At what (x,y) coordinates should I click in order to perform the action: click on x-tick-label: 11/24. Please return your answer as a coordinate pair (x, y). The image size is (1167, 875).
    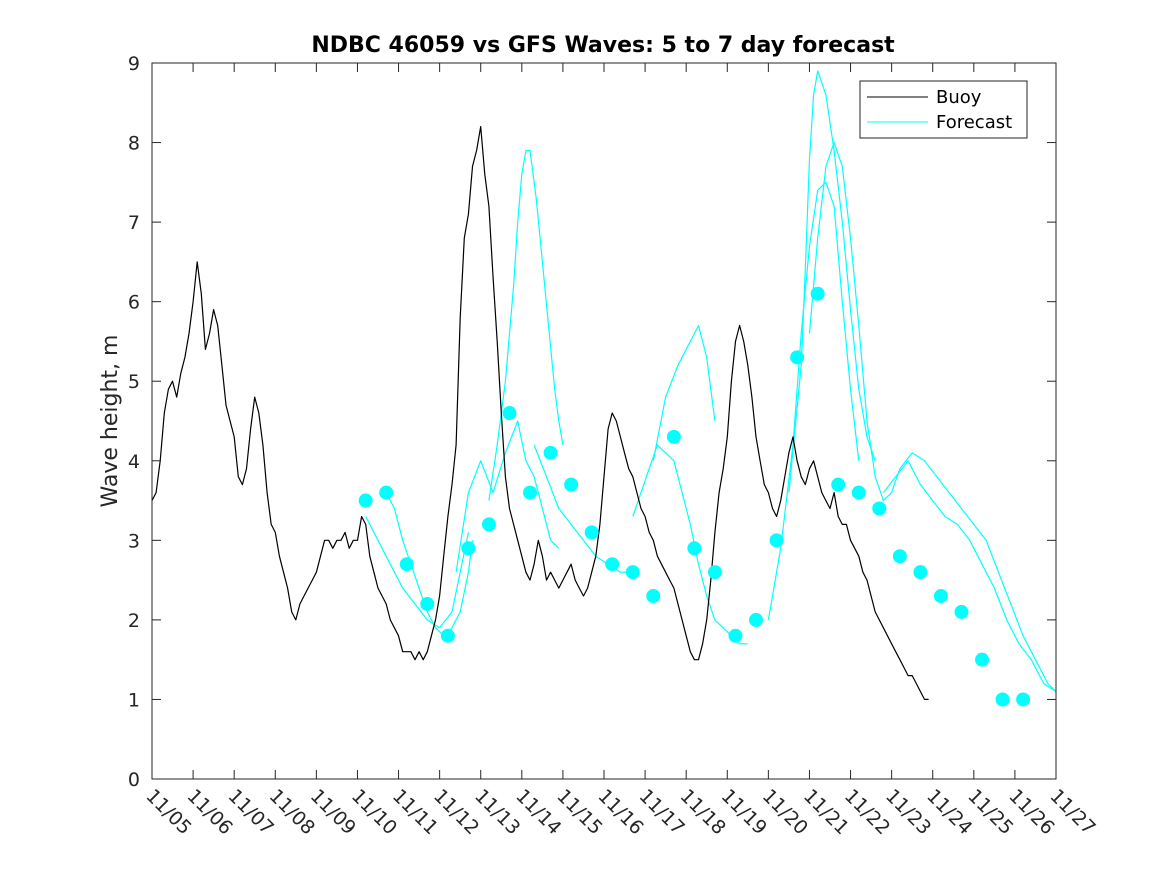
    Looking at the image, I should click on (949, 812).